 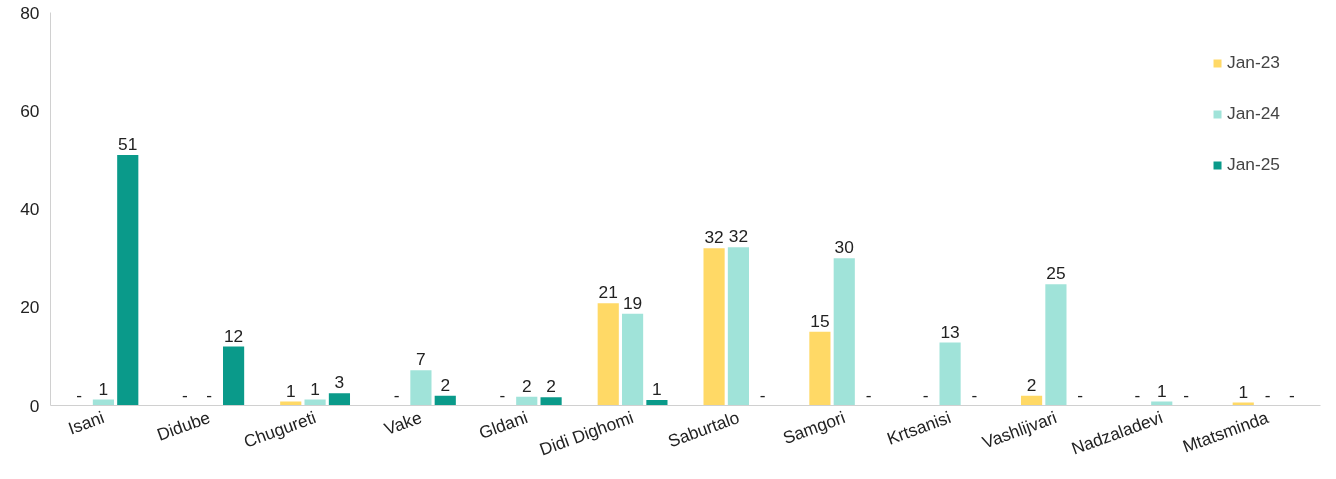 What do you see at coordinates (30, 209) in the screenshot?
I see `y-tick-label: 40` at bounding box center [30, 209].